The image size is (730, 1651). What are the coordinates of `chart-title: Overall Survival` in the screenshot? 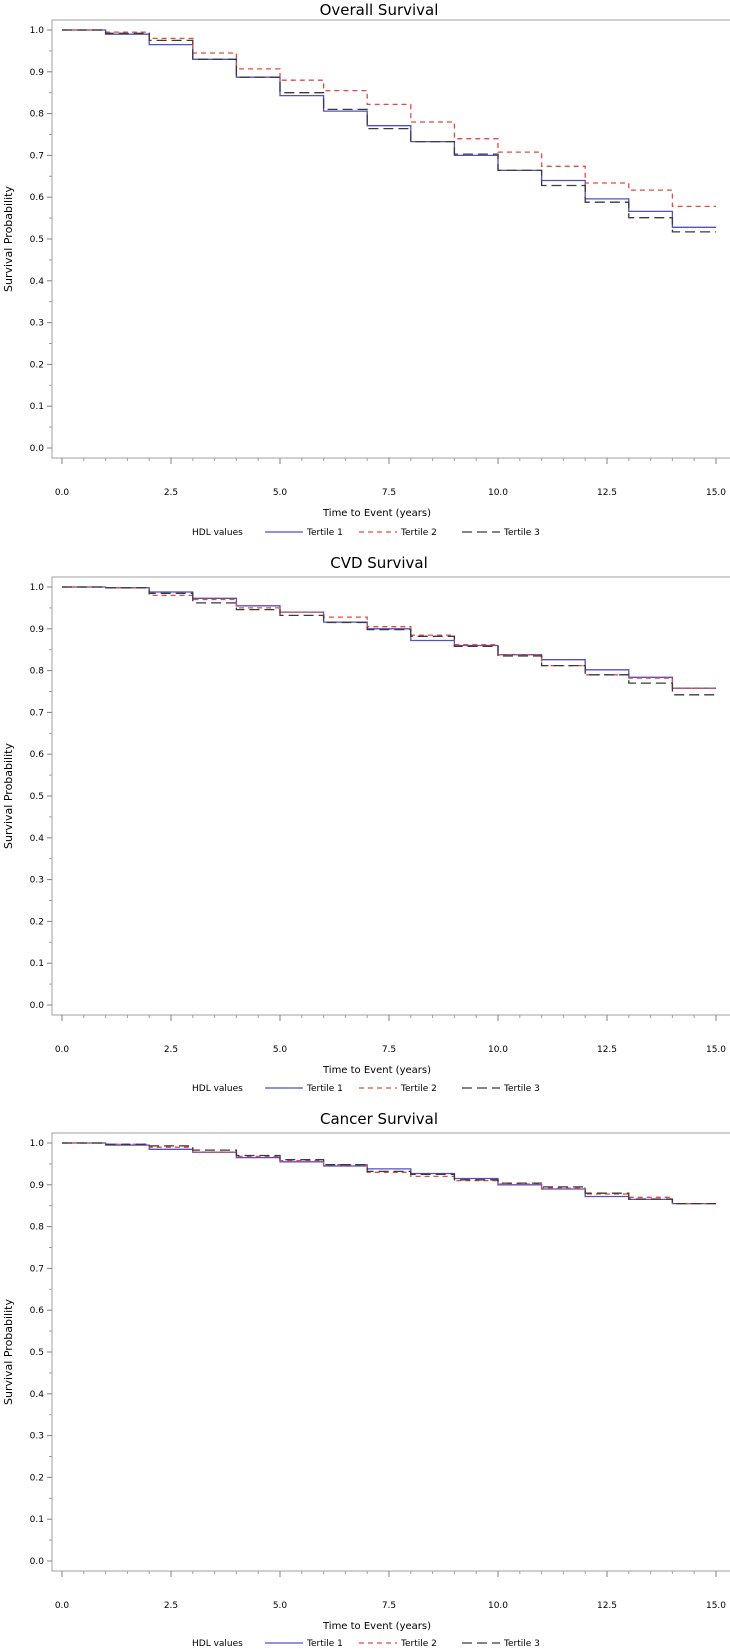 It's located at (379, 10).